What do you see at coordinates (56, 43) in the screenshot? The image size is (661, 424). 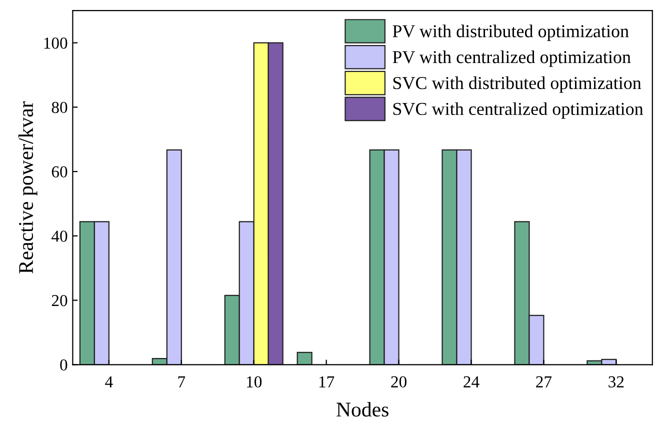 I see `y-tick-label: 100` at bounding box center [56, 43].